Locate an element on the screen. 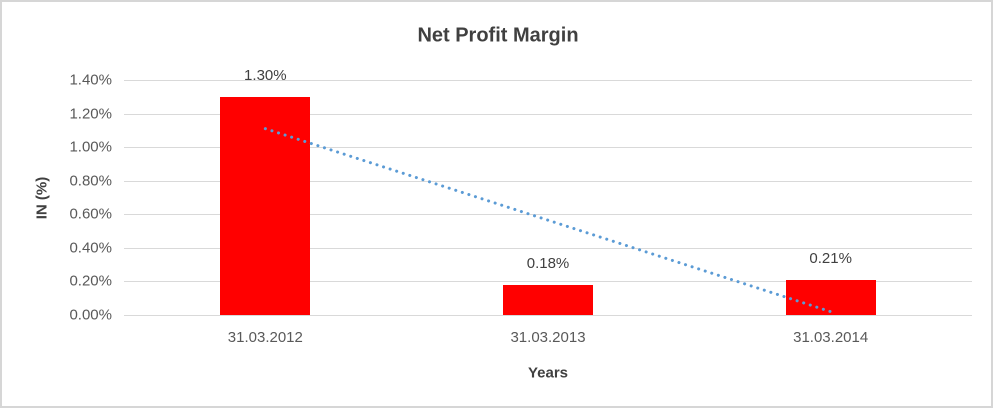 Image resolution: width=993 pixels, height=408 pixels. y-tick-label: 1.40% is located at coordinates (90, 80).